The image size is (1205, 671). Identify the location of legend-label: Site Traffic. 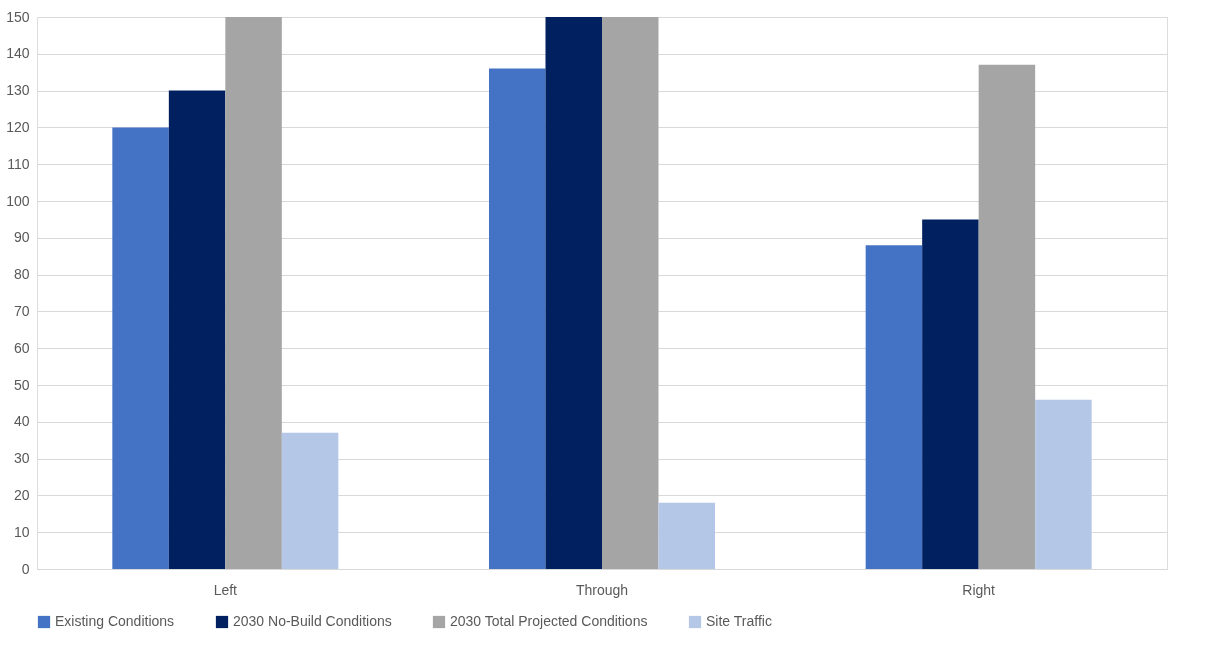
(739, 621).